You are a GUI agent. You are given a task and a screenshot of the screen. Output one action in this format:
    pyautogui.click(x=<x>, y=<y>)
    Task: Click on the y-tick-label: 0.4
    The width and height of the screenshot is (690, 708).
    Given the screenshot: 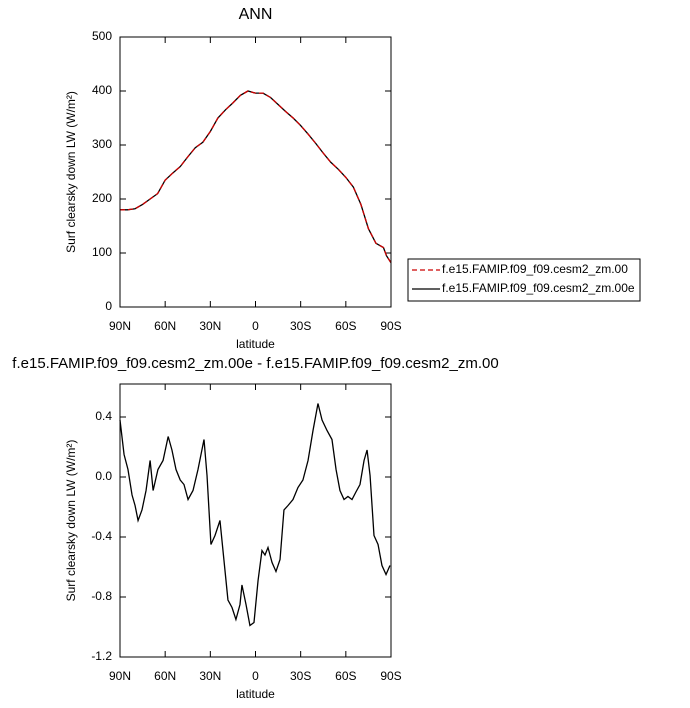 What is the action you would take?
    pyautogui.click(x=103, y=416)
    